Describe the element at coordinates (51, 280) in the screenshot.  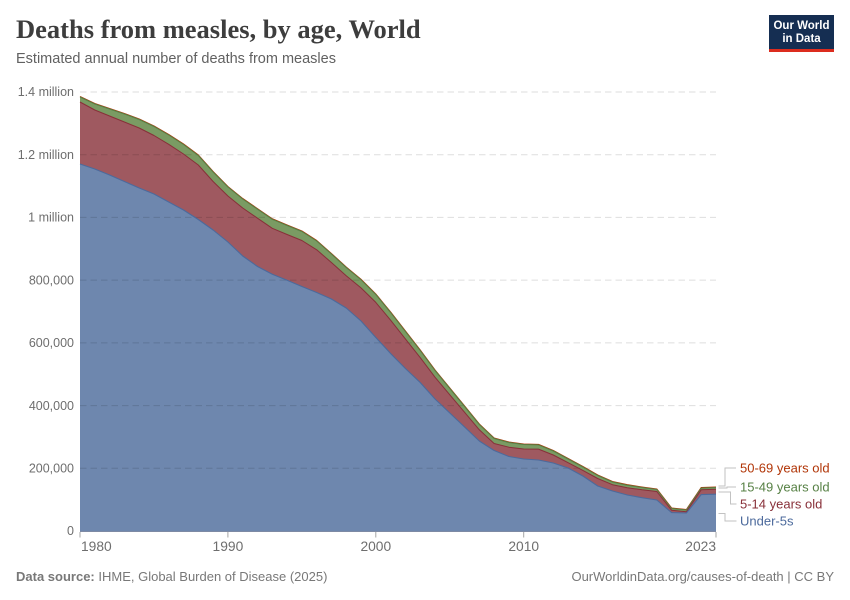
I see `svg-text: 800,000` at that location.